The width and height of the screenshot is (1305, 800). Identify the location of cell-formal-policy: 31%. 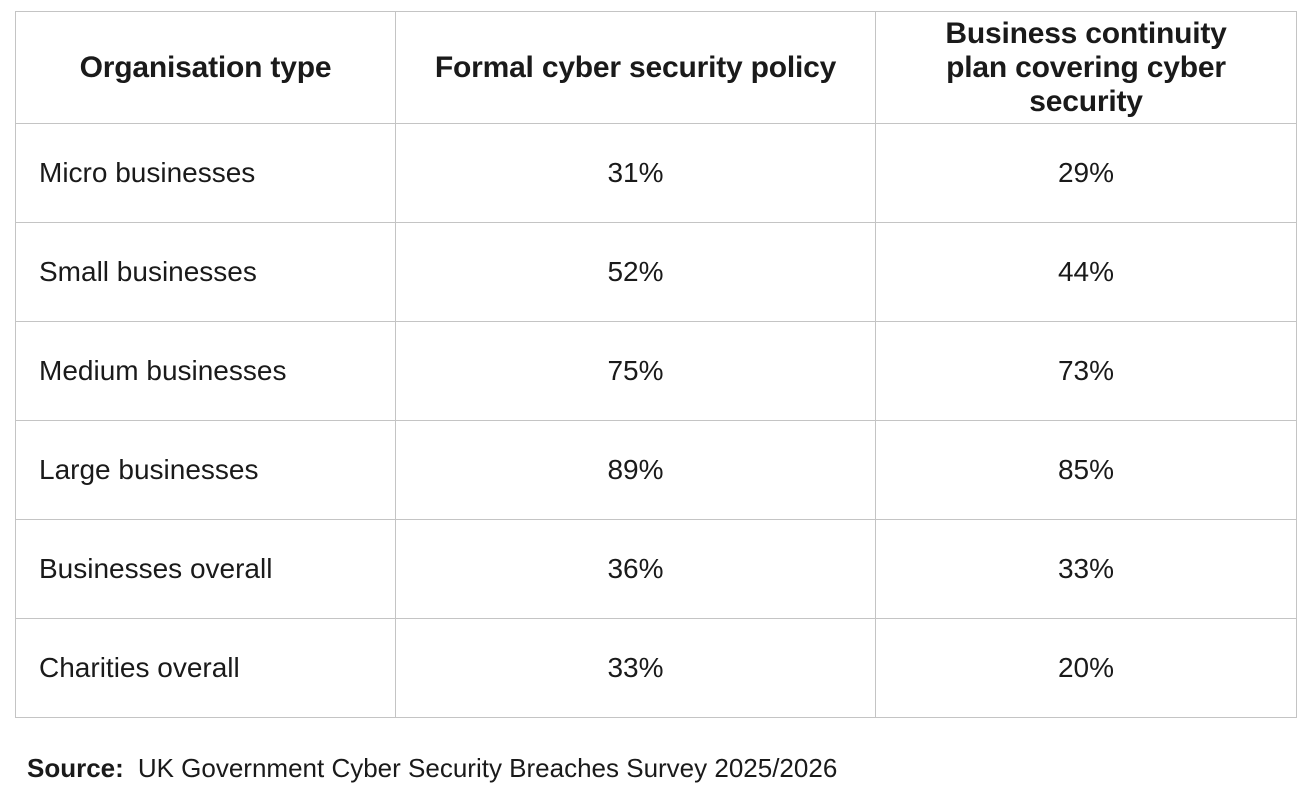
(635, 173).